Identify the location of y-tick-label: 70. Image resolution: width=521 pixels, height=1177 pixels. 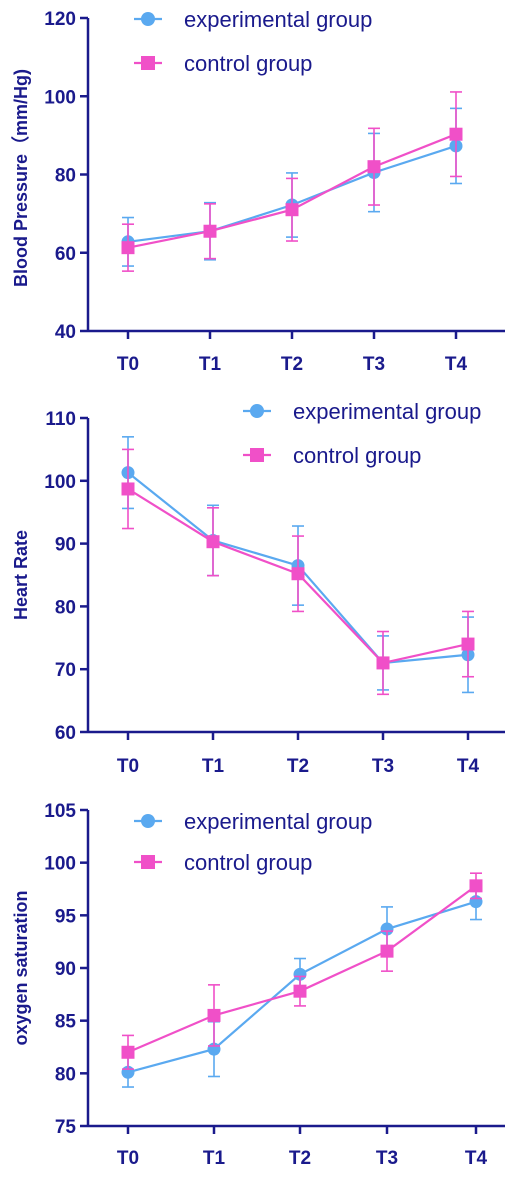
(65, 670).